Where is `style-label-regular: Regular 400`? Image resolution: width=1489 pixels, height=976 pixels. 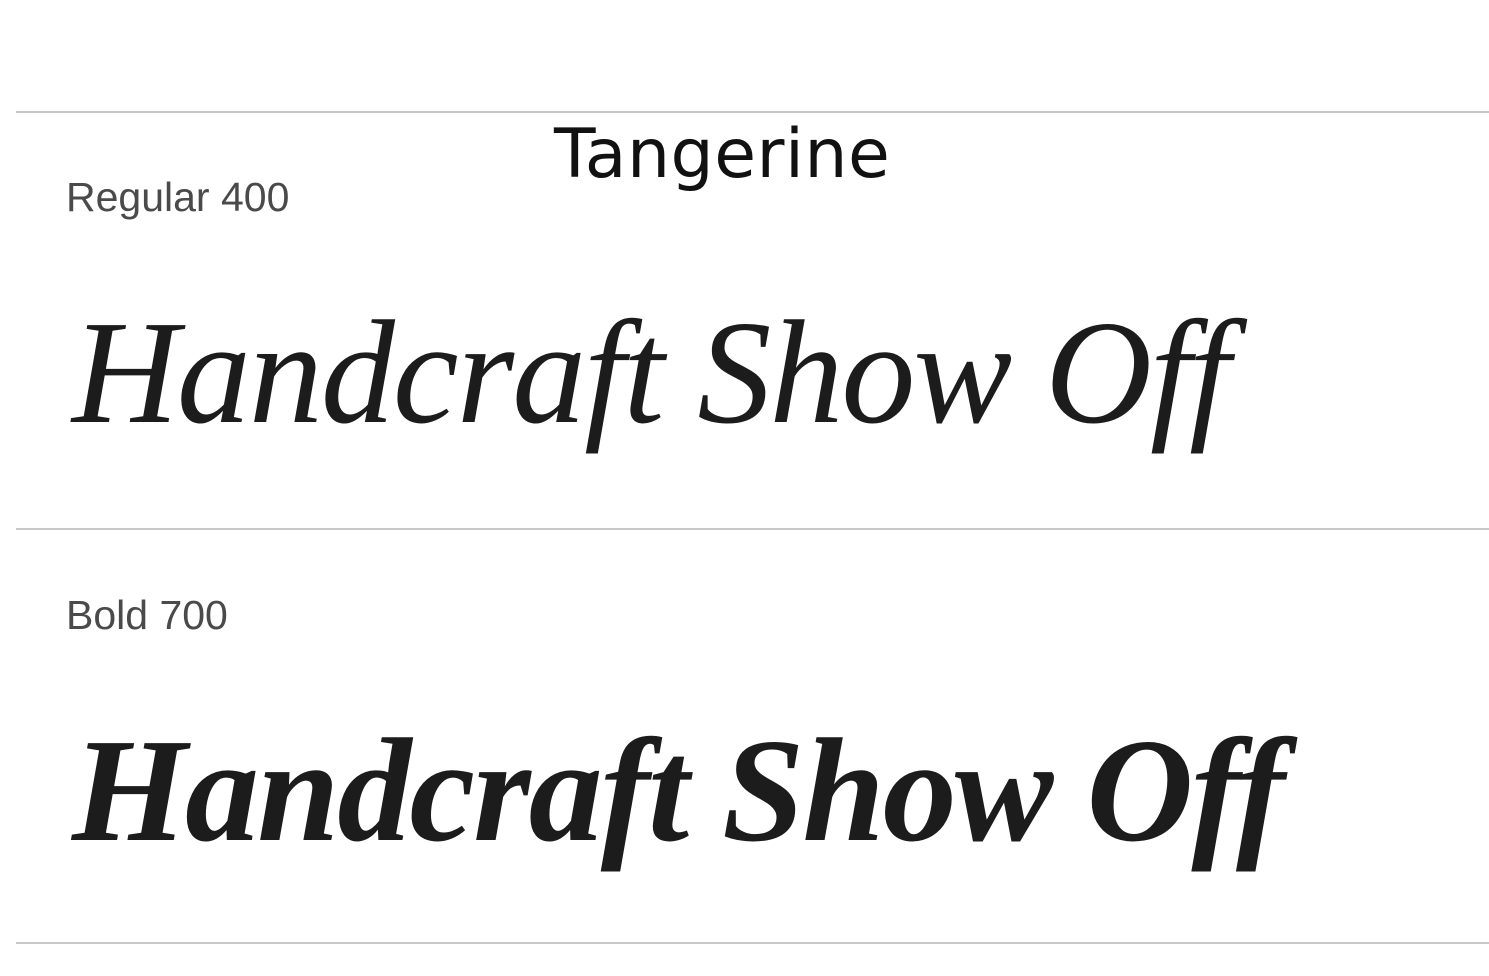
style-label-regular: Regular 400 is located at coordinates (178, 197).